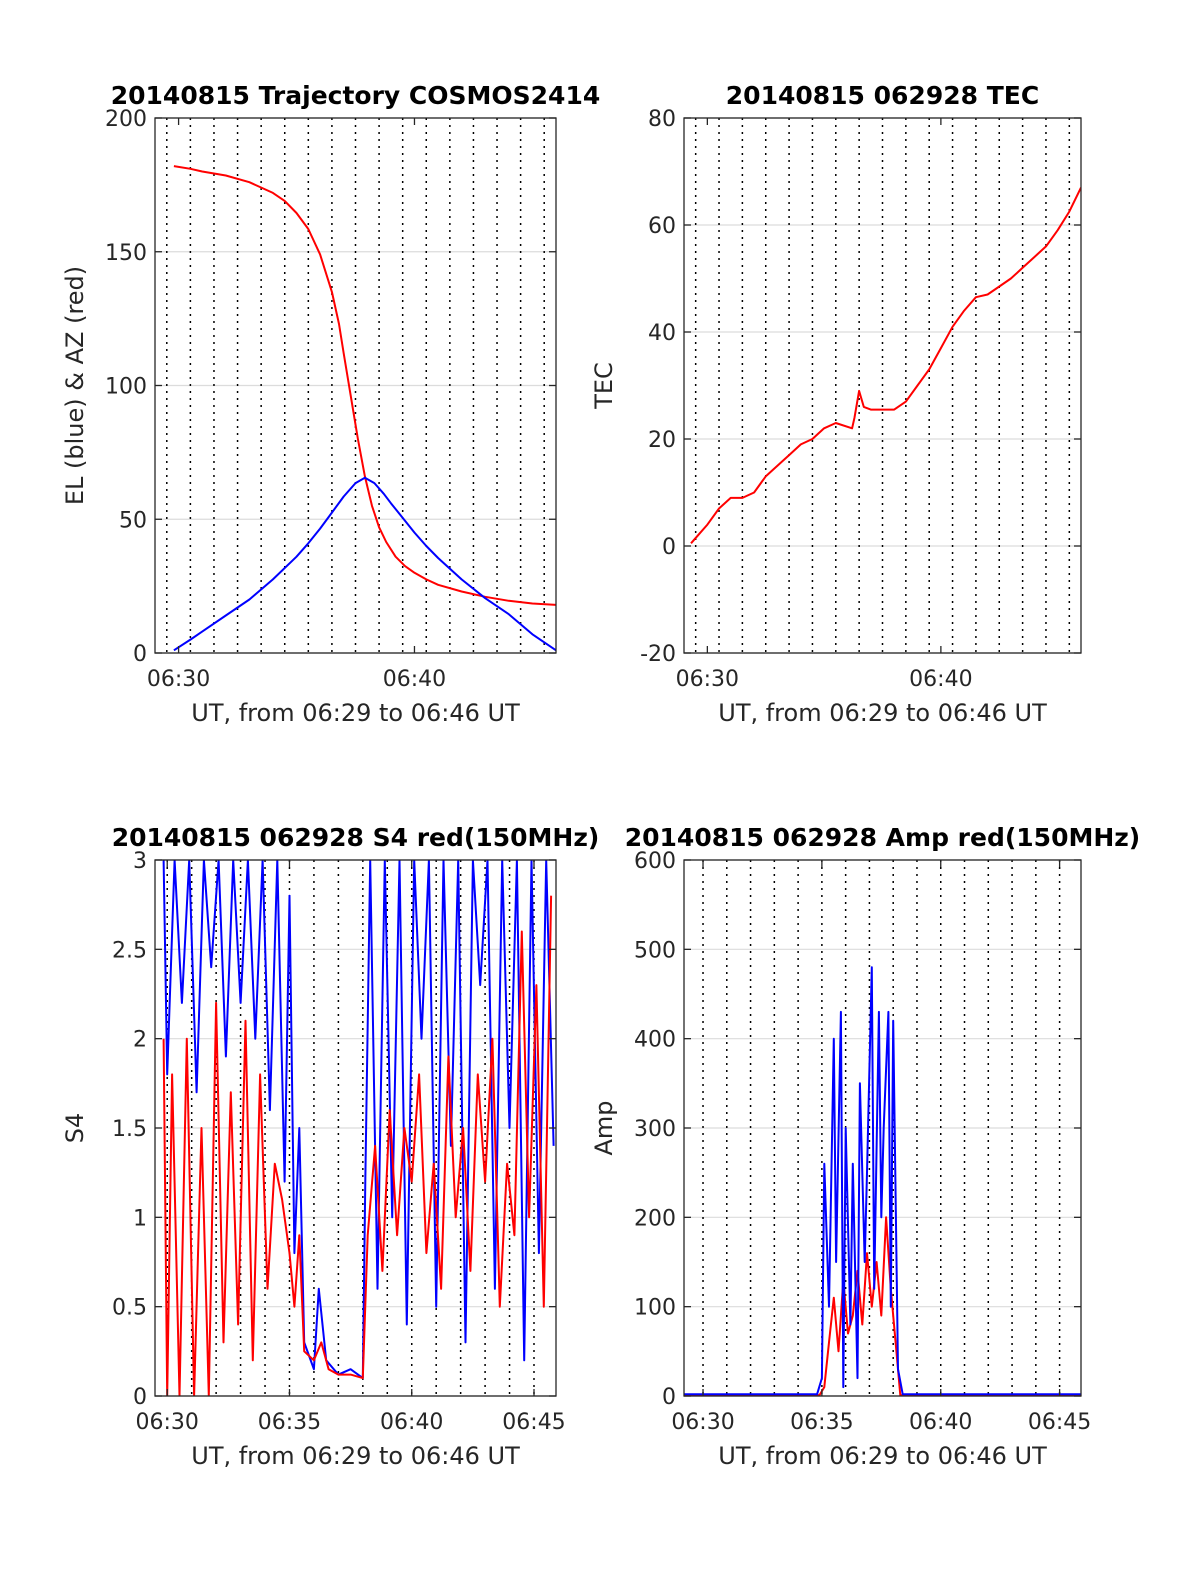  I want to click on y-tick-label: -20, so click(658, 654).